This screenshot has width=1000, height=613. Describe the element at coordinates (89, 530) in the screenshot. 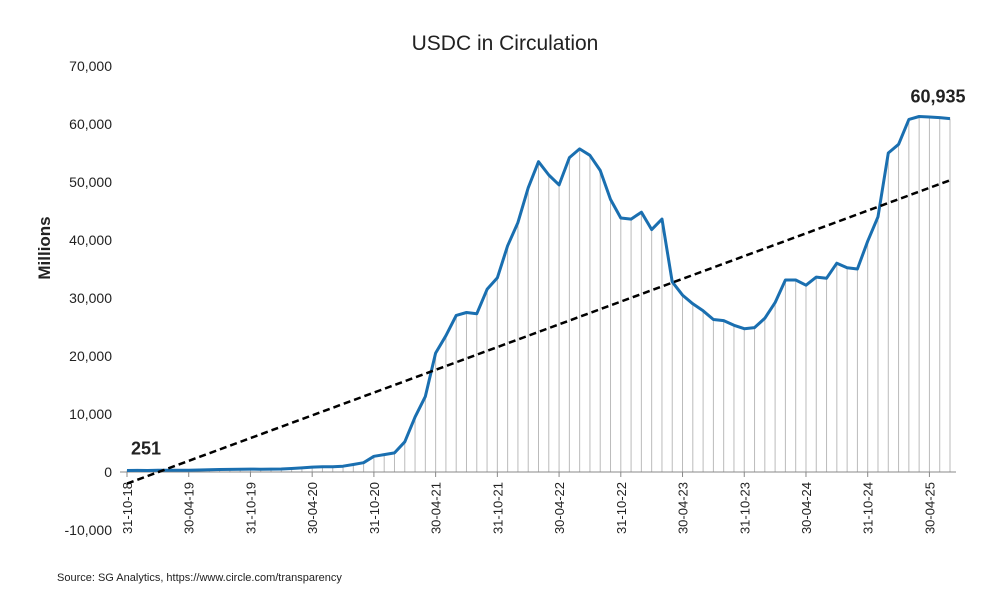

I see `y-tick-label: -10,000` at that location.